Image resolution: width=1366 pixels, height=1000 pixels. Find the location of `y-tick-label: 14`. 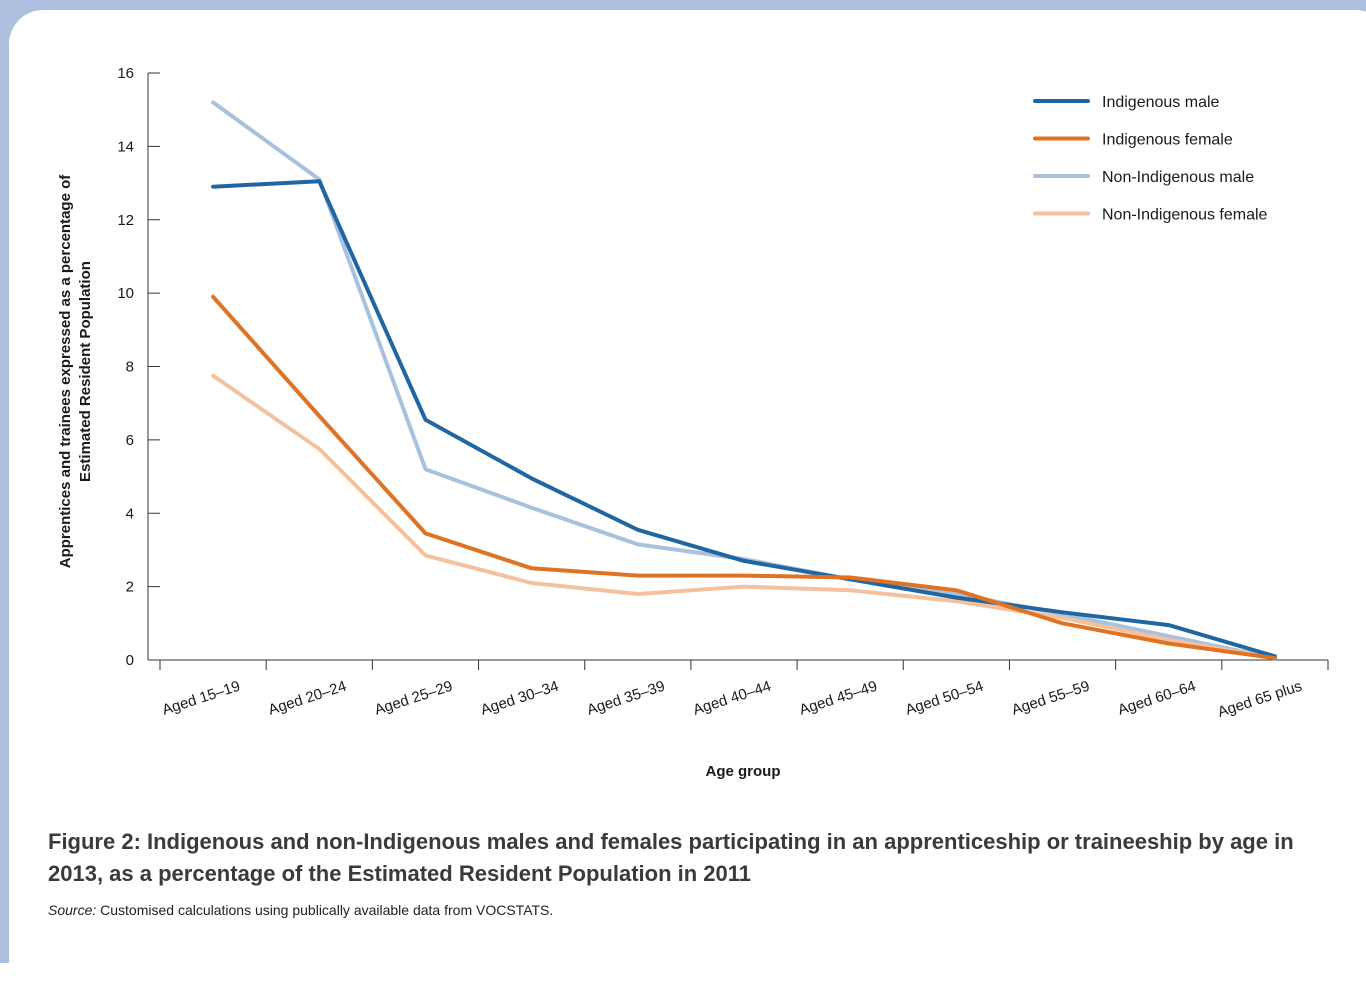

y-tick-label: 14 is located at coordinates (125, 146).